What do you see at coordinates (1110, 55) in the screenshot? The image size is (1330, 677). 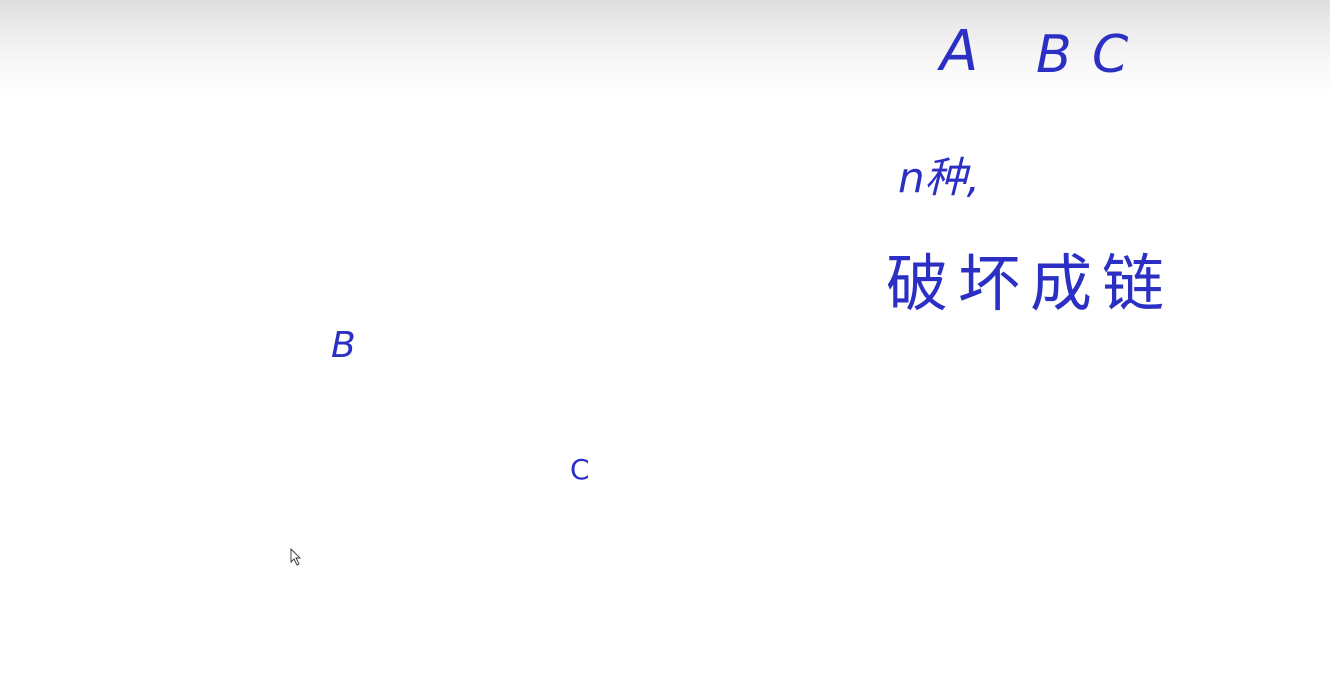 I see `letter-c: C` at bounding box center [1110, 55].